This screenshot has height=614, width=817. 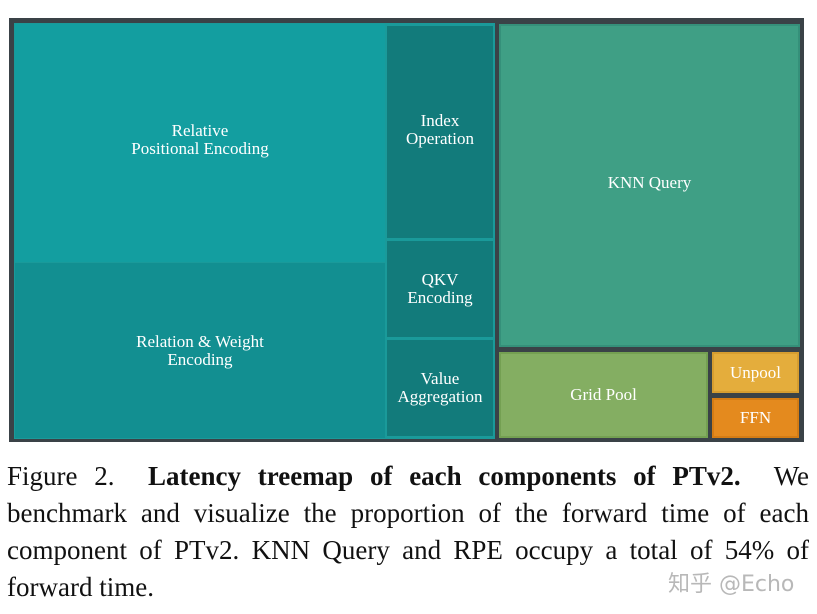 I want to click on treemap-cell-ffn: FFN, so click(x=755, y=418).